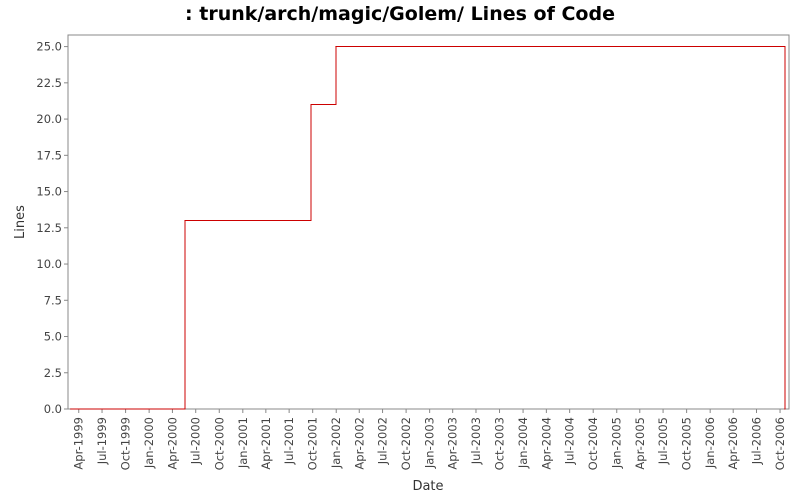 This screenshot has width=800, height=500. What do you see at coordinates (49, 83) in the screenshot?
I see `y-tick-label: 22.5` at bounding box center [49, 83].